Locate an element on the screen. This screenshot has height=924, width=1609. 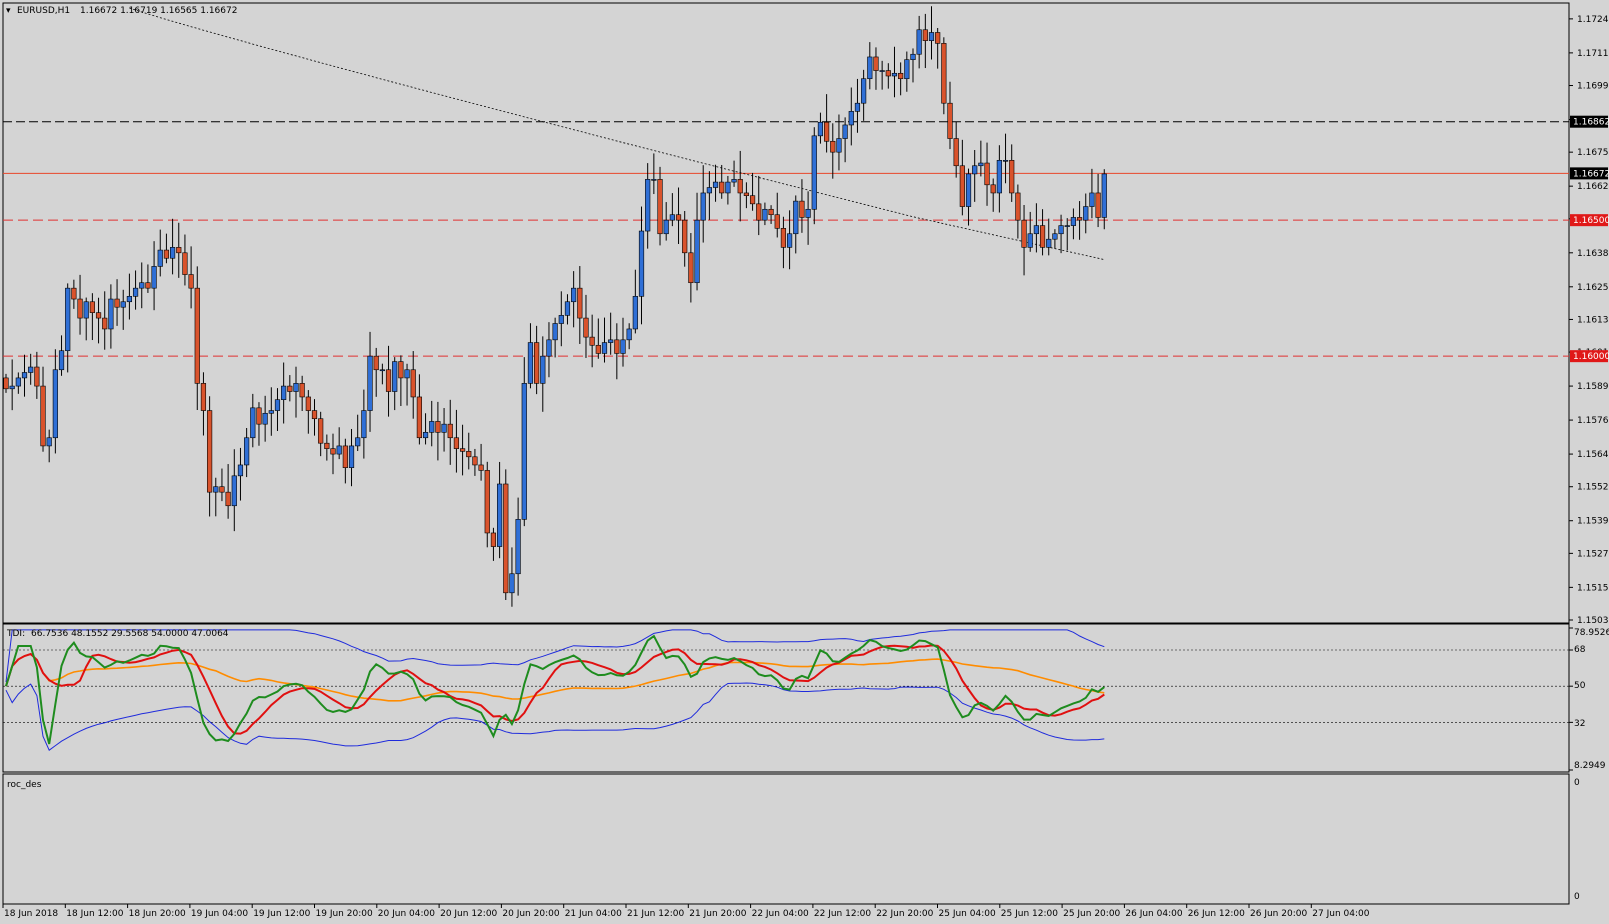
time-label: 18 Jun 20:00 is located at coordinates (157, 914).